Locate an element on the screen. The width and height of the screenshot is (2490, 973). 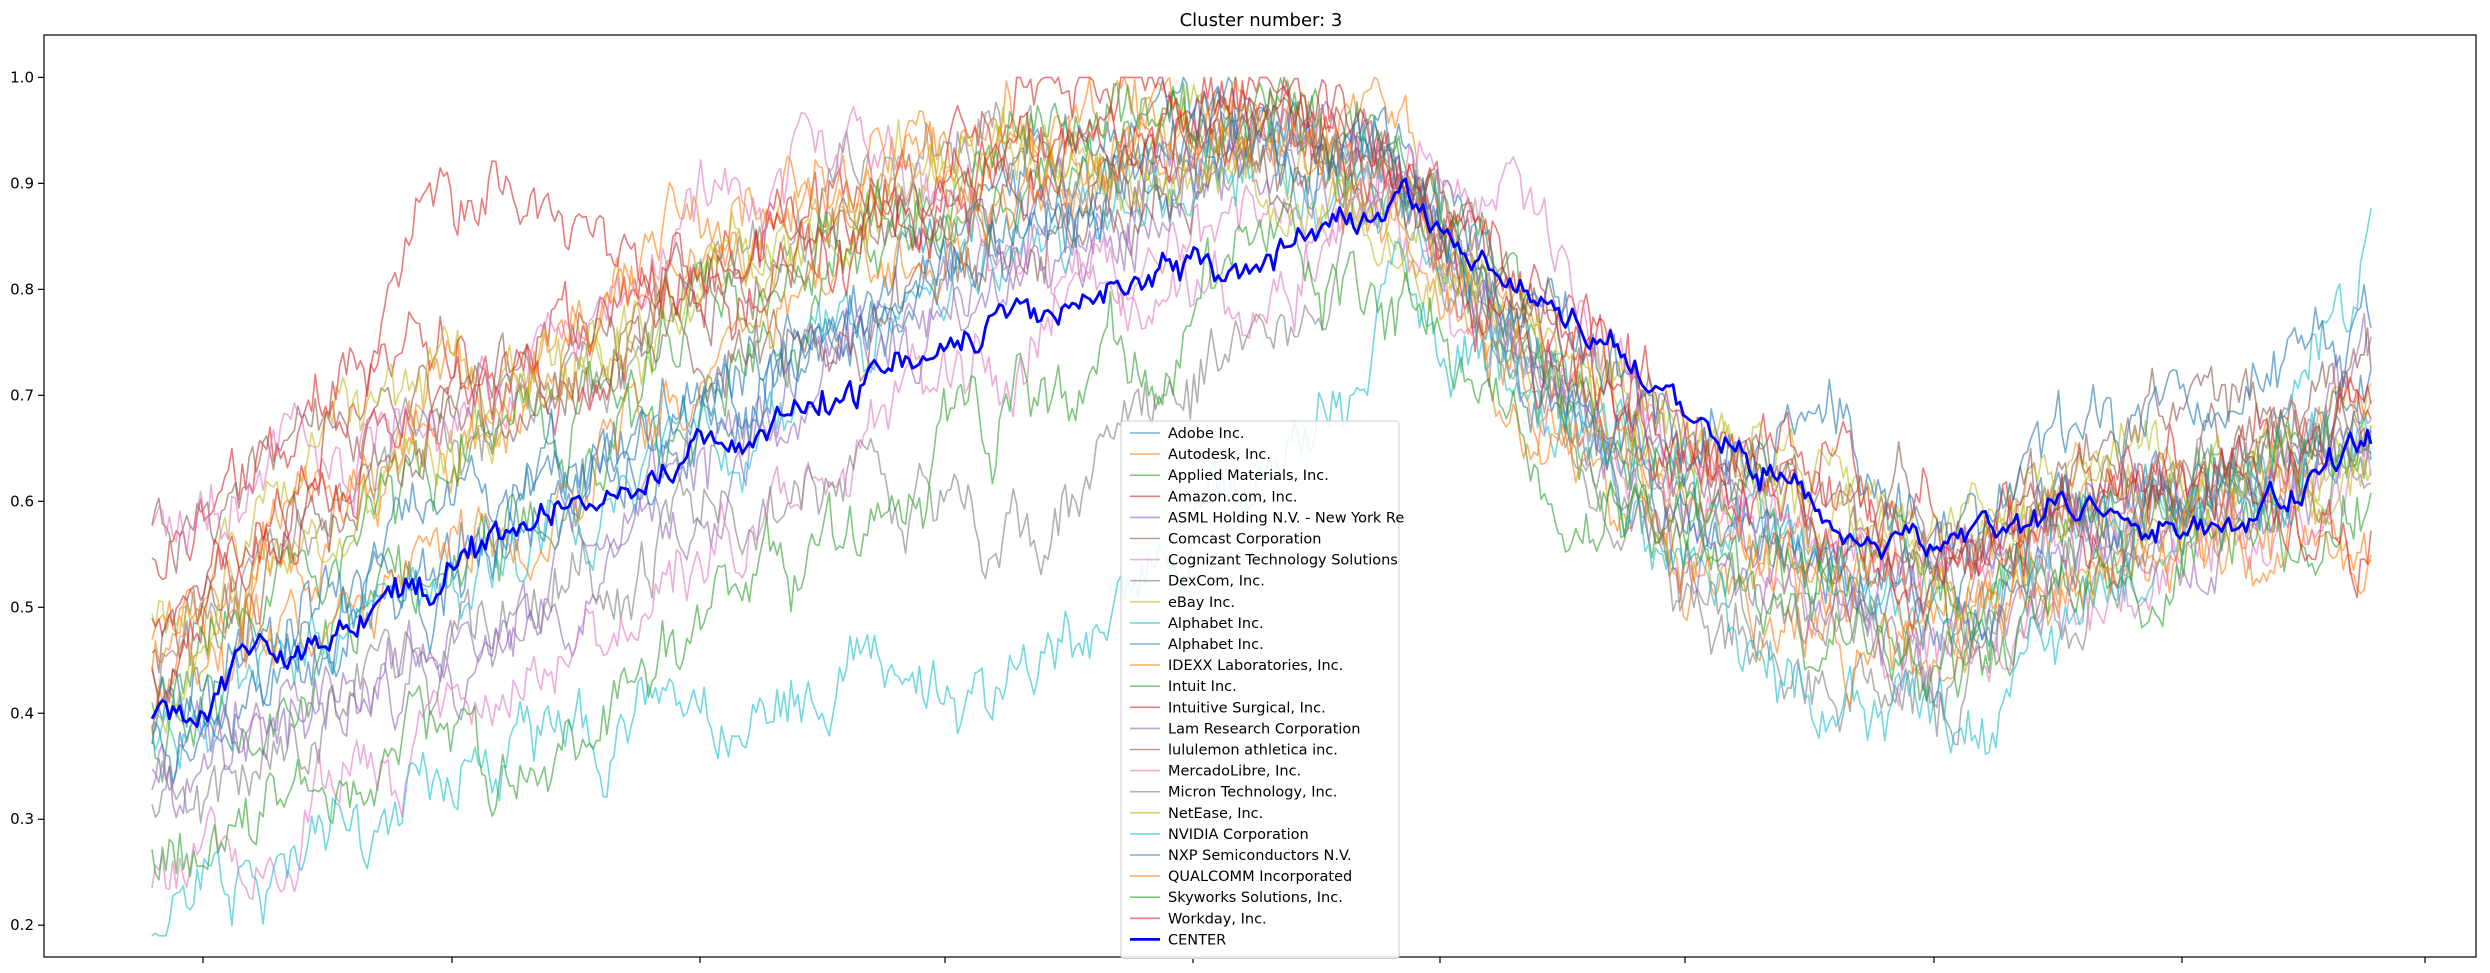
legend-label: Autodesk, Inc. is located at coordinates (1219, 455).